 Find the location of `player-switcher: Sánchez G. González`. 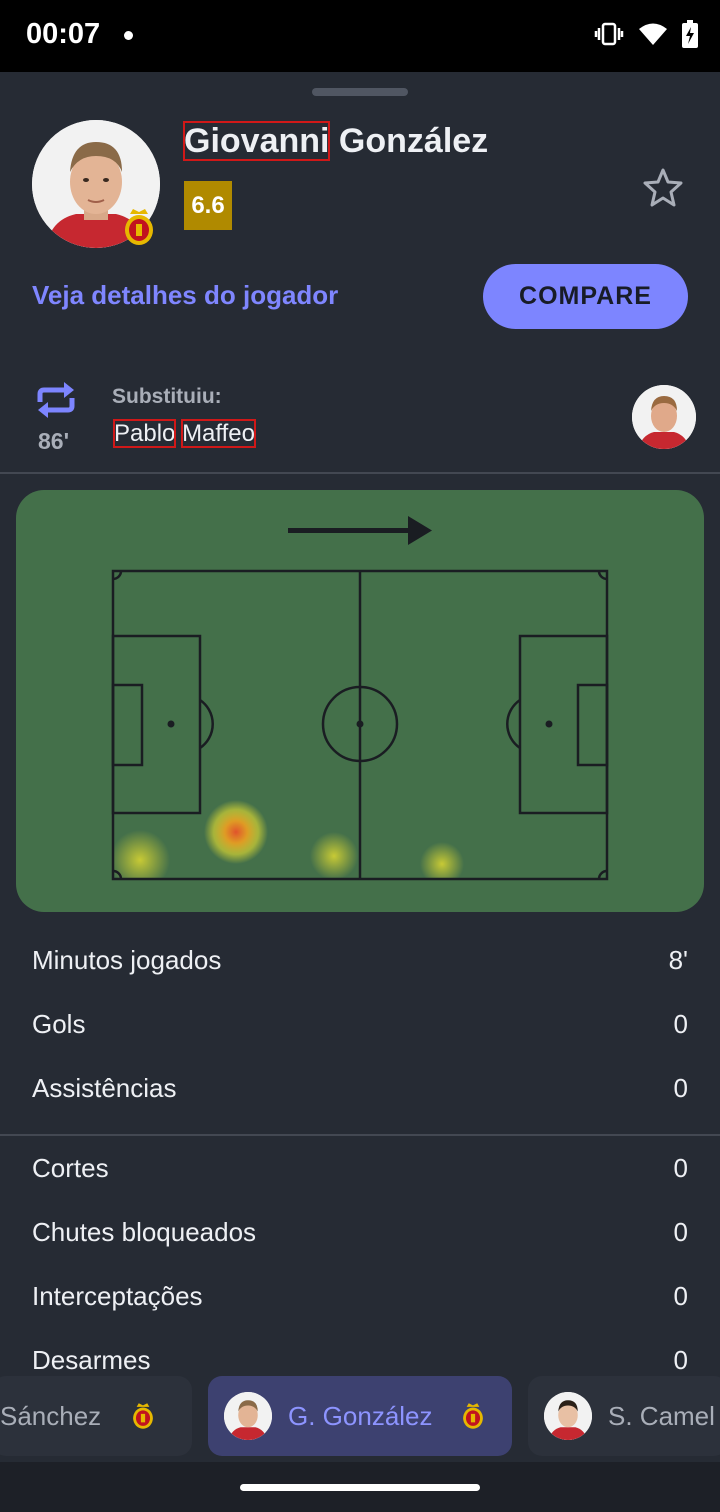

player-switcher: Sánchez G. González is located at coordinates (360, 1416).